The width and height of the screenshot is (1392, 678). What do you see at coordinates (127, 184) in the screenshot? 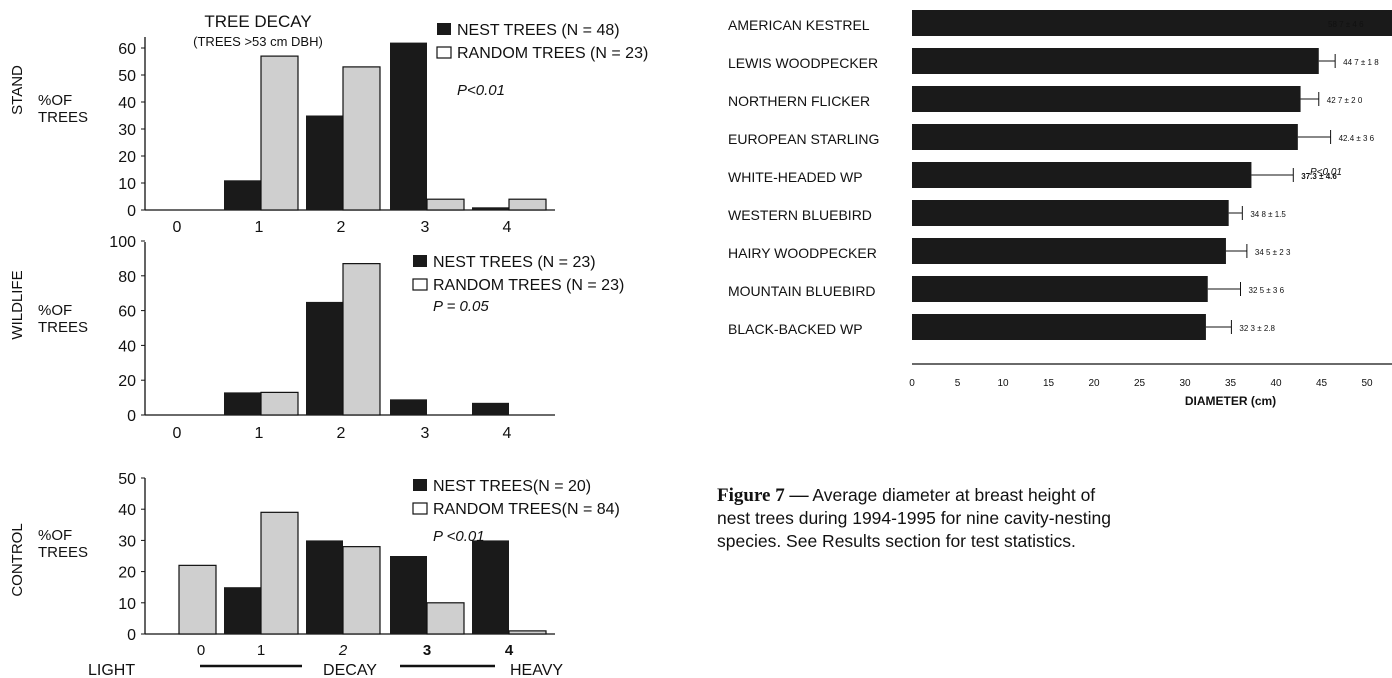
I see `y-tick-label: 10` at bounding box center [127, 184].